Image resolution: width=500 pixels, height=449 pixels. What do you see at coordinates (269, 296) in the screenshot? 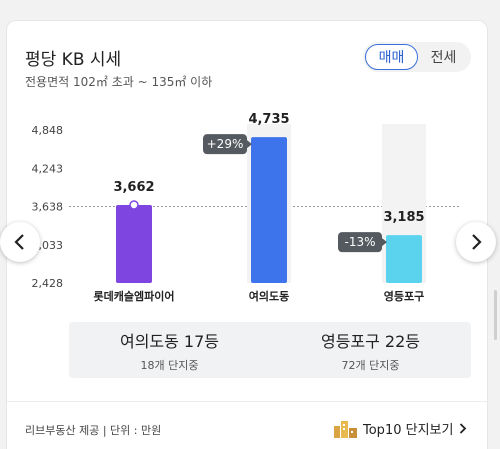
I see `category-label: 여의도동` at bounding box center [269, 296].